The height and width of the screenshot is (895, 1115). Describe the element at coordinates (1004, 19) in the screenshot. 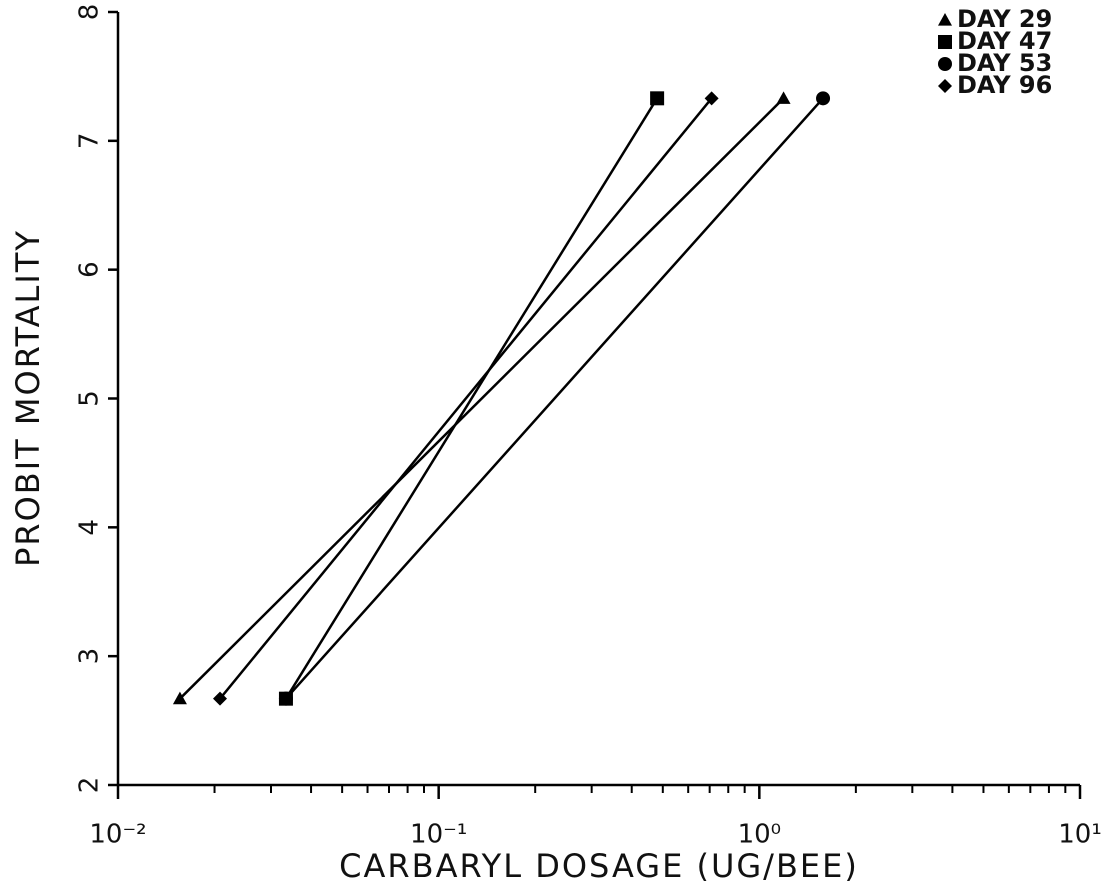

I see `legend-label: DAY 29` at that location.